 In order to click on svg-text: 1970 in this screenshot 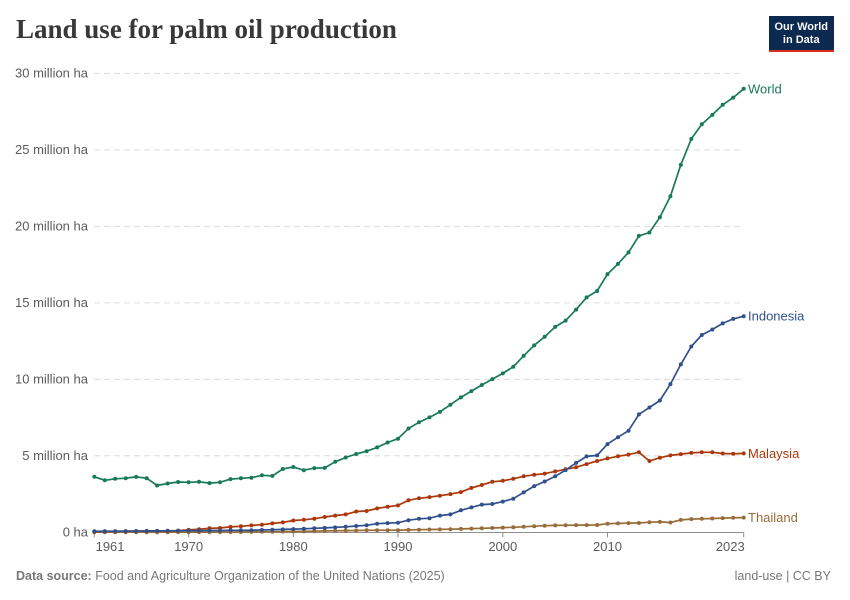, I will do `click(188, 546)`.